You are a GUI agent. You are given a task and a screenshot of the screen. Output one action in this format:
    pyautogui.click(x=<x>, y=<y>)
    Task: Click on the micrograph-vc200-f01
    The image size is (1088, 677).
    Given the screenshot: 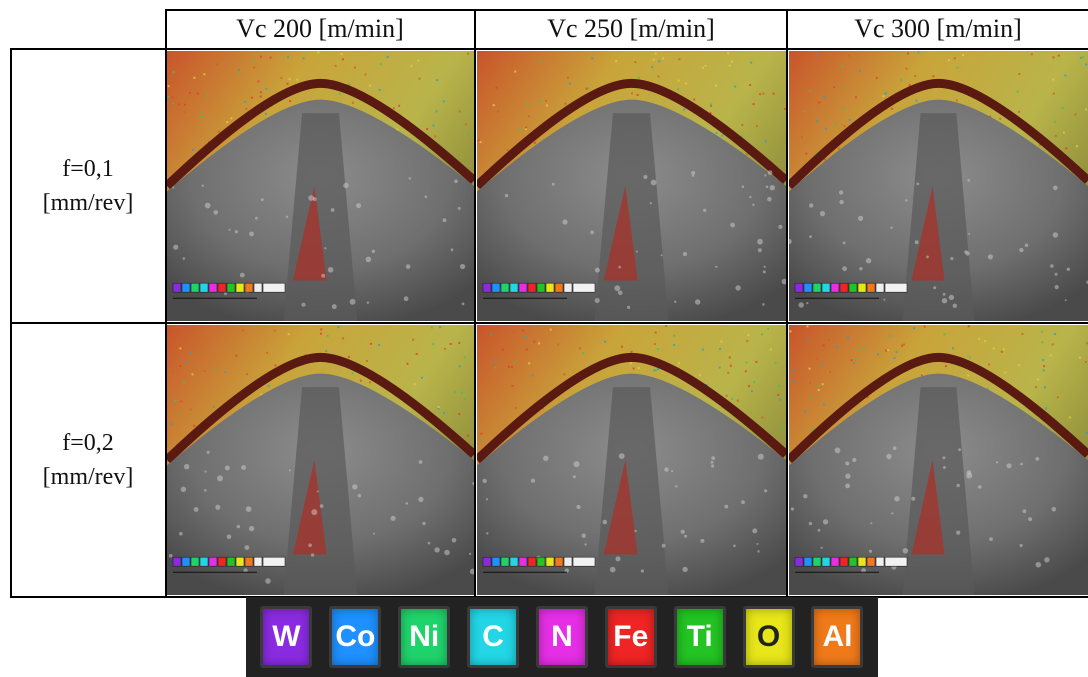 What is the action you would take?
    pyautogui.click(x=320, y=186)
    